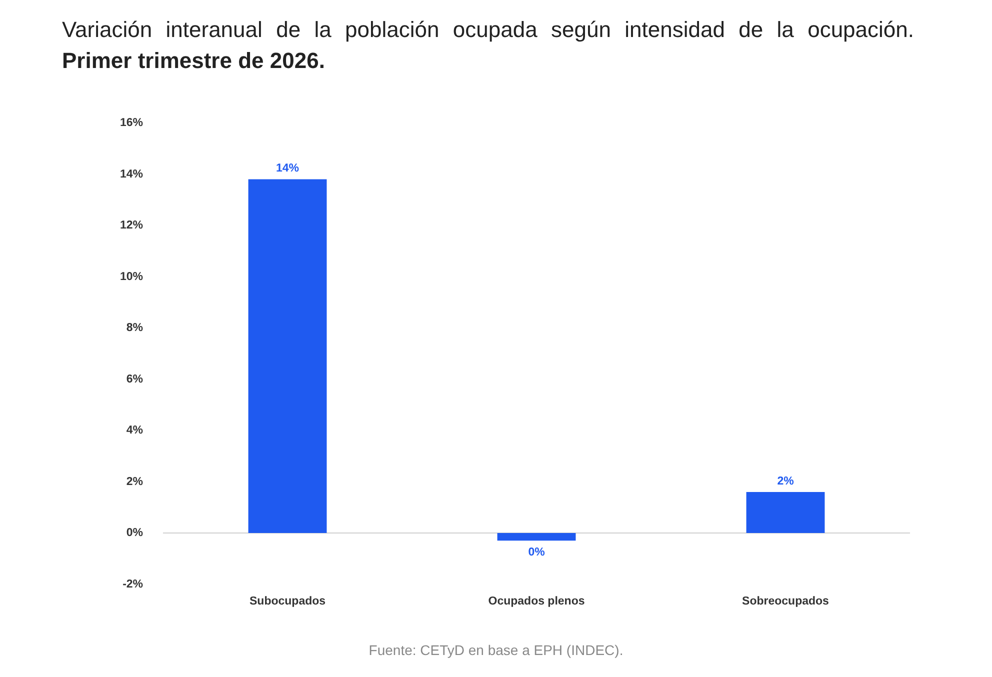 The height and width of the screenshot is (677, 992). I want to click on y-tick-label: 6%, so click(135, 379).